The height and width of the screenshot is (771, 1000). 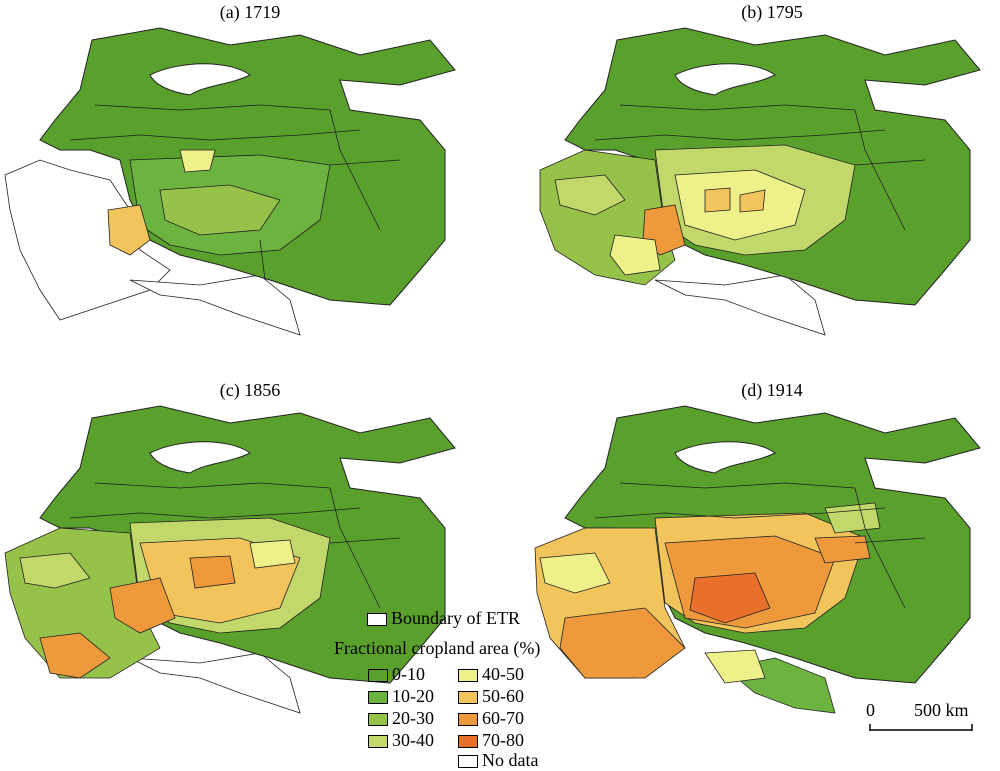 I want to click on legend-class-6: 60-70, so click(x=491, y=718).